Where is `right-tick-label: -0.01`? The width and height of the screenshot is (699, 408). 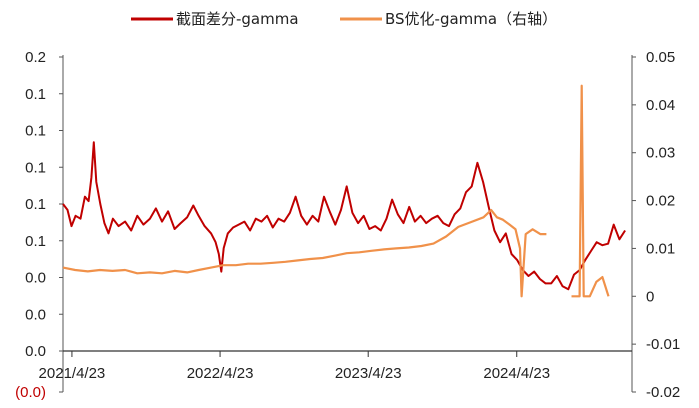 right-tick-label: -0.01 is located at coordinates (663, 344).